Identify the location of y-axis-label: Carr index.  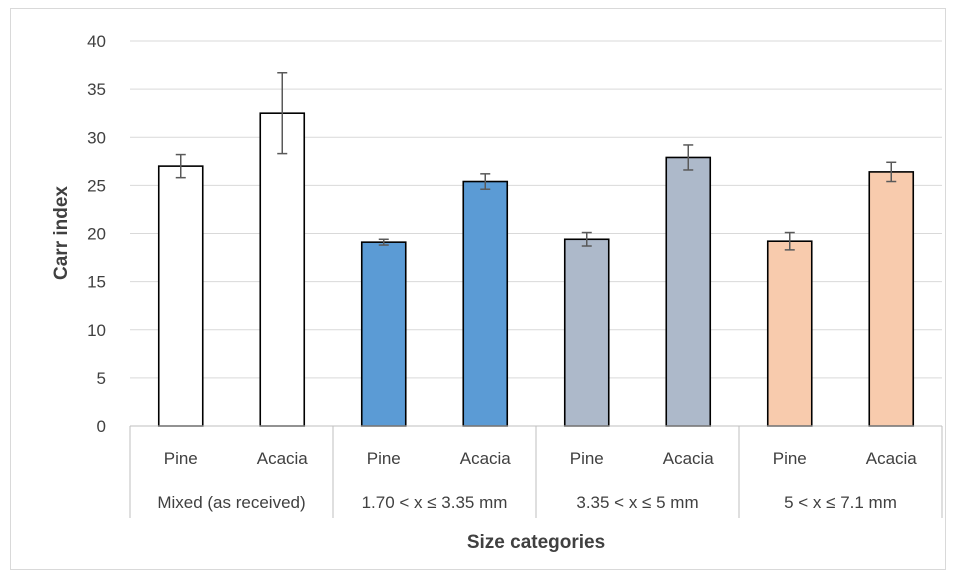
(61, 233).